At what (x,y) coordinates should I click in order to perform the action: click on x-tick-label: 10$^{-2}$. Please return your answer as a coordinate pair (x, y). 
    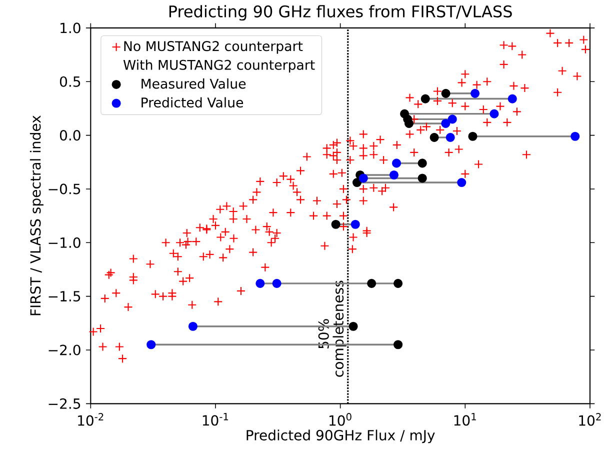
    Looking at the image, I should click on (91, 419).